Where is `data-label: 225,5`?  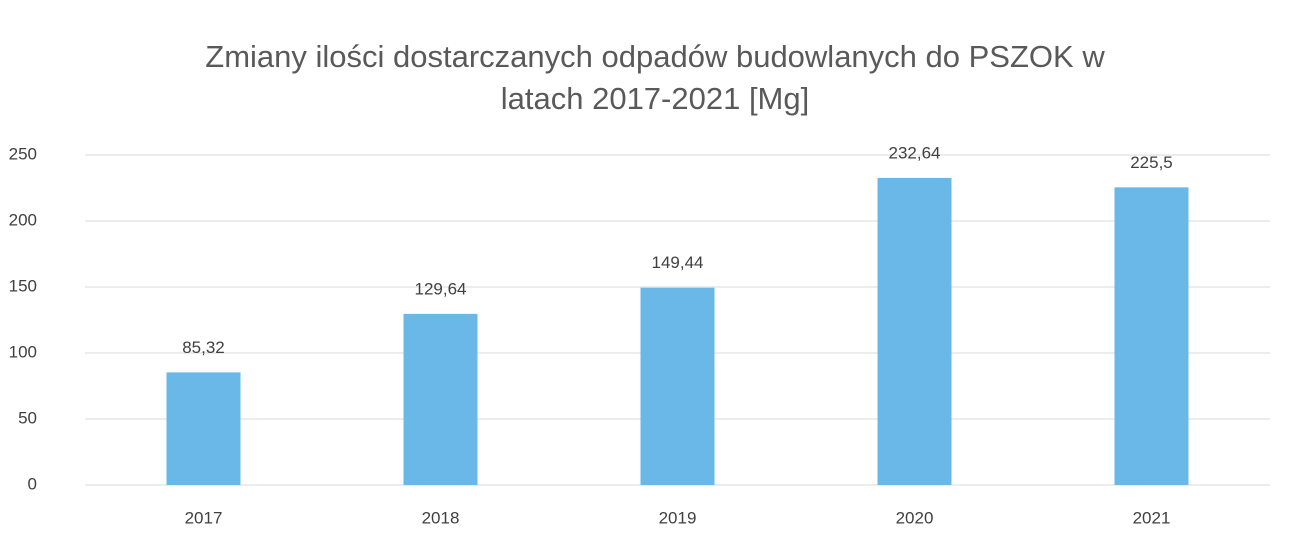
data-label: 225,5 is located at coordinates (1151, 162).